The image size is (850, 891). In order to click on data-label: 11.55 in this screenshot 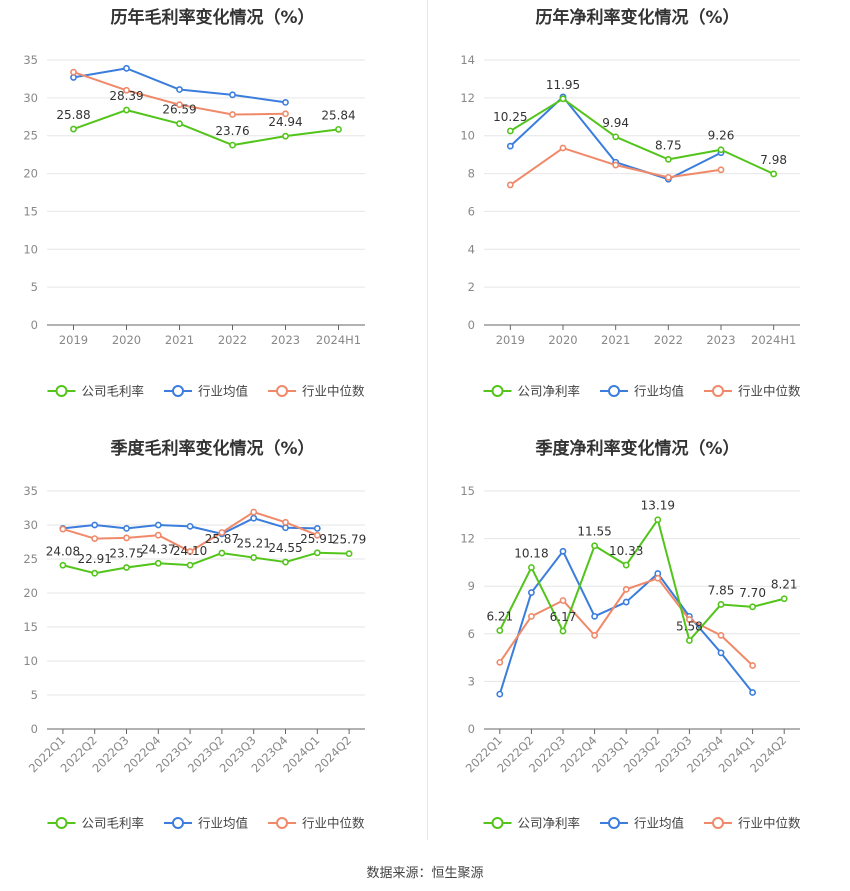, I will do `click(594, 532)`.